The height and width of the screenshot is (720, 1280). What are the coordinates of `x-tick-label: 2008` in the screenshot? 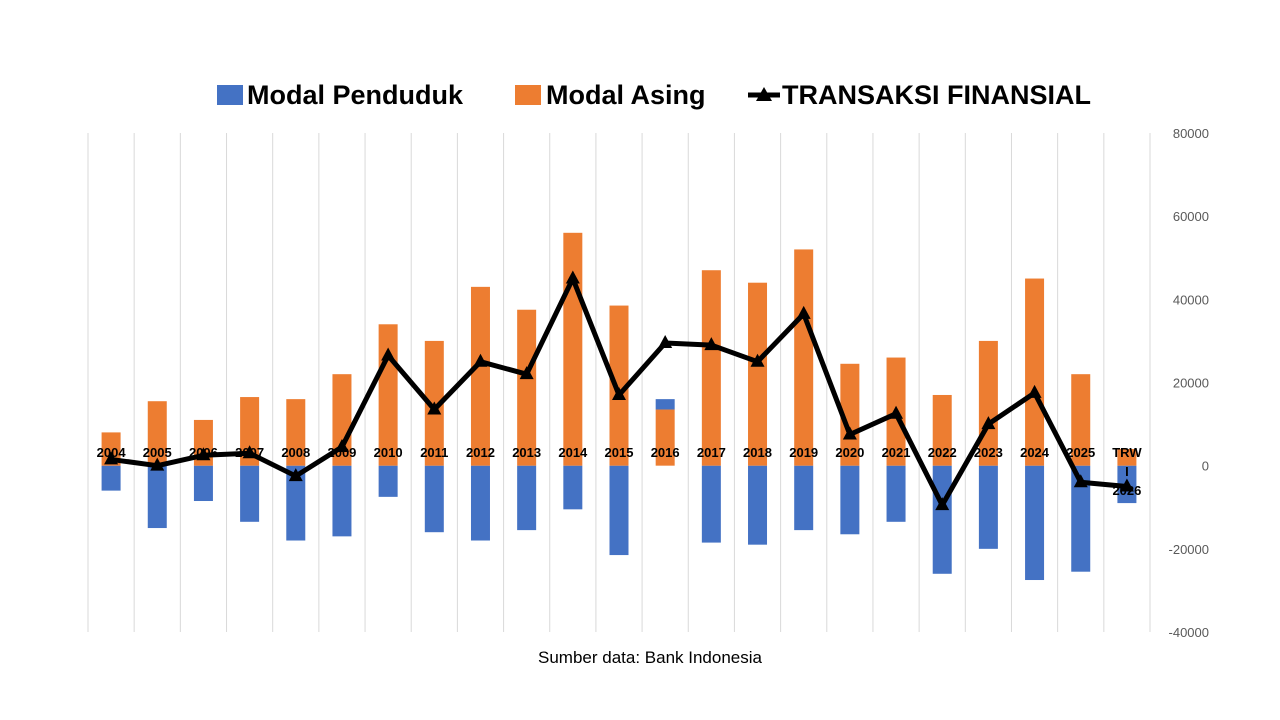 It's located at (295, 452).